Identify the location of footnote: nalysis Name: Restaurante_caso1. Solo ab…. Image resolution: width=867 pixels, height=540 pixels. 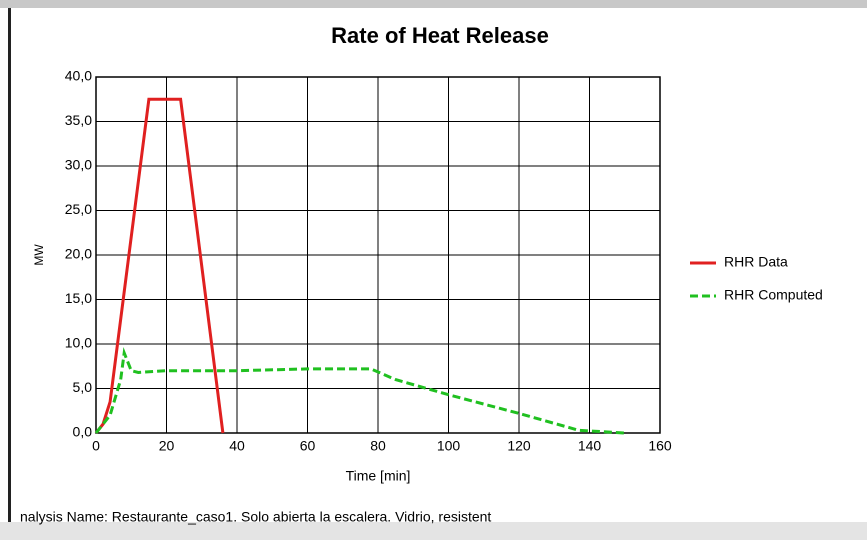
(255, 517).